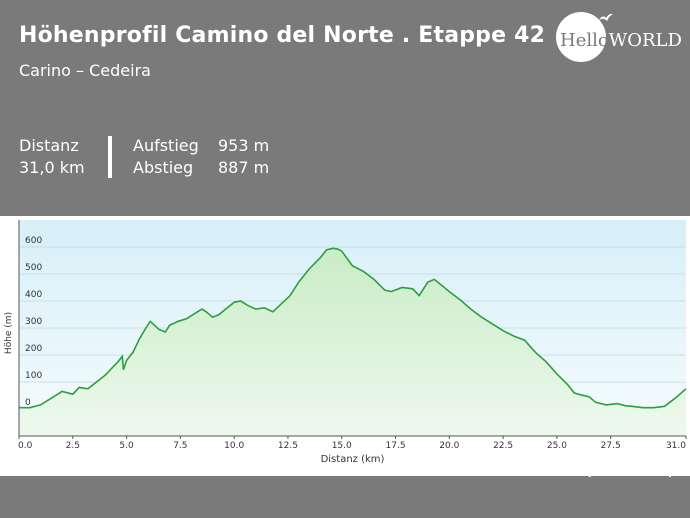  What do you see at coordinates (503, 446) in the screenshot?
I see `x-tick-label: 22.5` at bounding box center [503, 446].